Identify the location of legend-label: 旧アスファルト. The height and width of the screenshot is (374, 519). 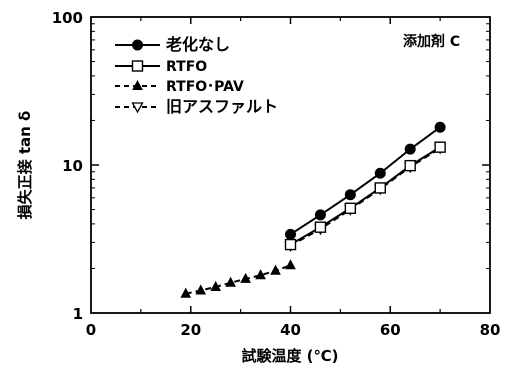
(222, 106).